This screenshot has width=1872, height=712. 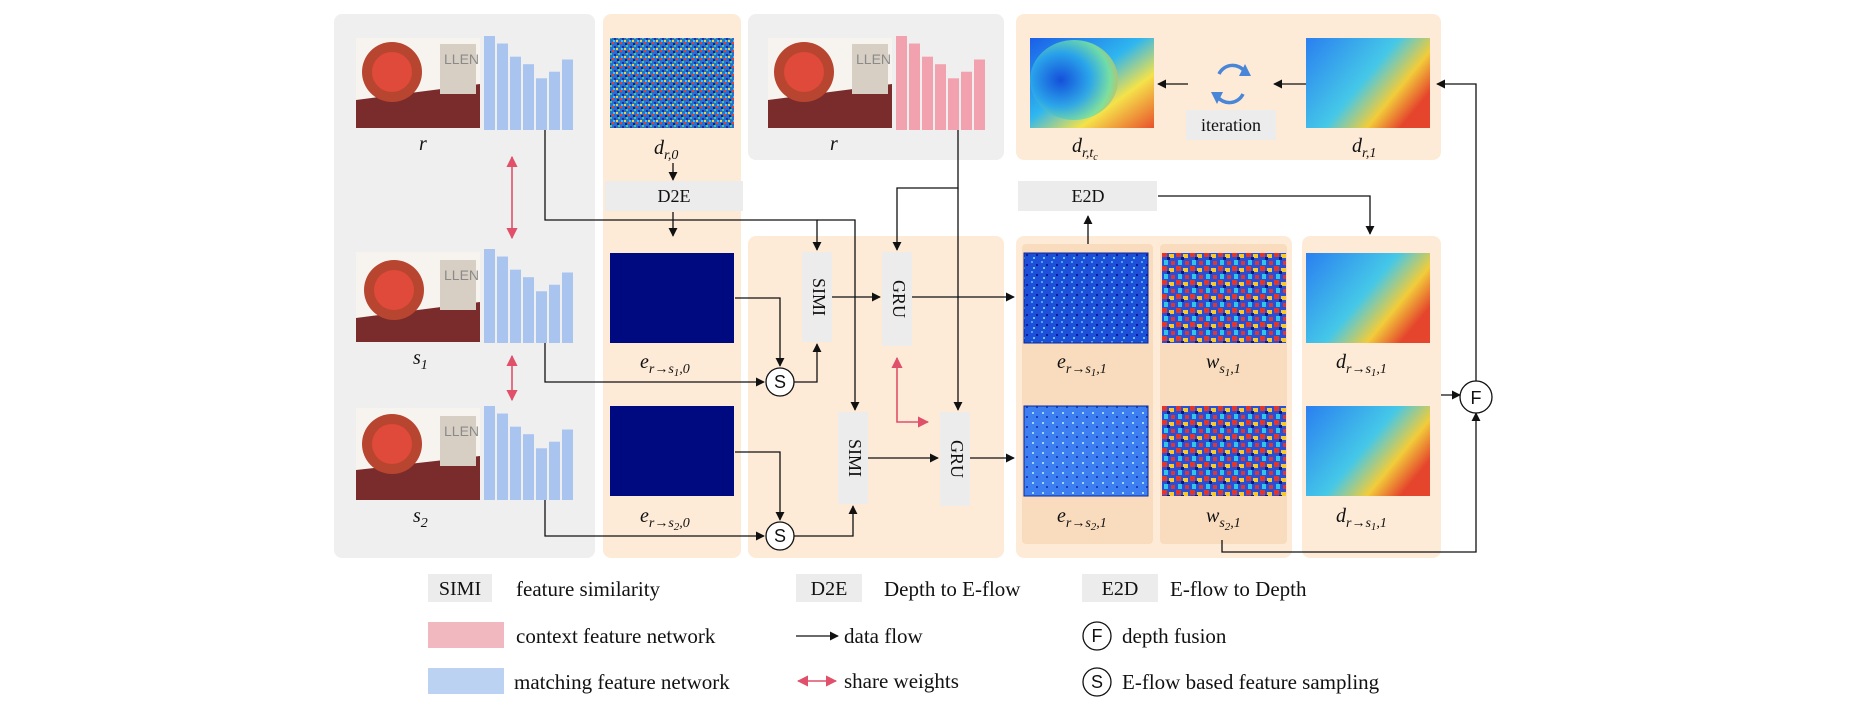 I want to click on matching-features-r, so click(x=528, y=83).